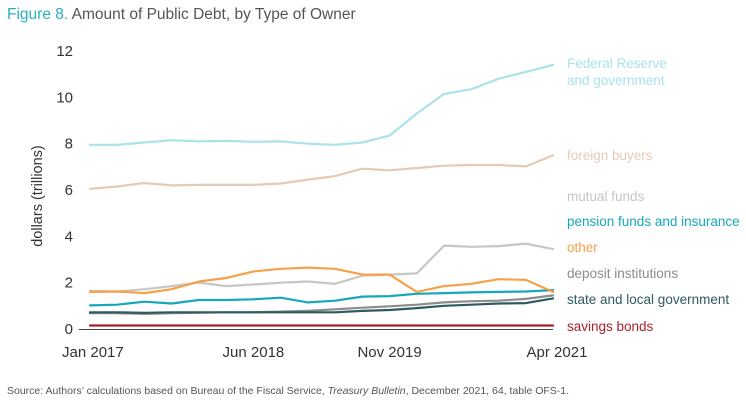 This screenshot has width=746, height=407. I want to click on legend-label: foreign buyers, so click(610, 155).